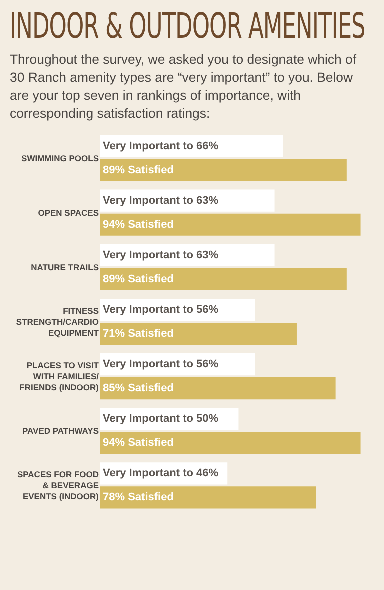 Image resolution: width=384 pixels, height=590 pixels. What do you see at coordinates (61, 431) in the screenshot?
I see `y-tick-label: PAVED PATHWAYS` at bounding box center [61, 431].